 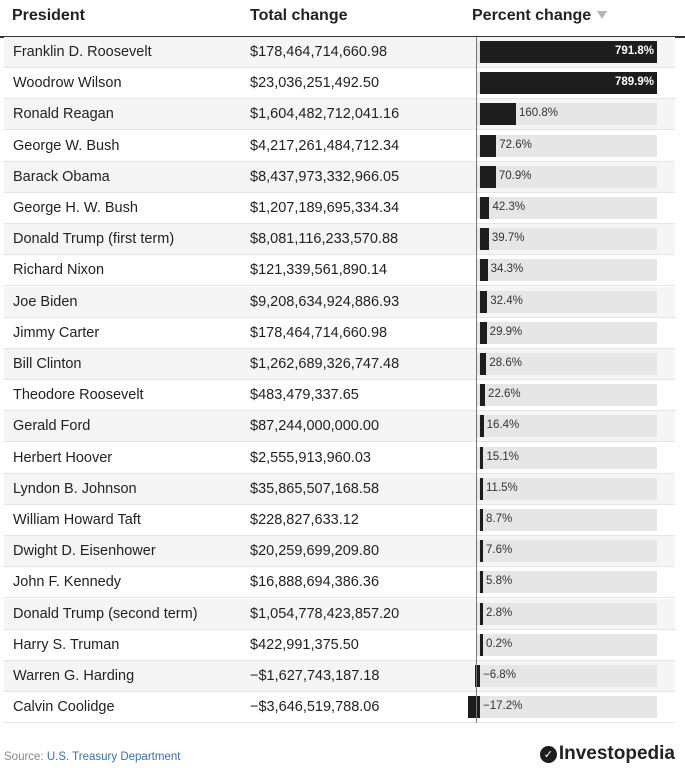 I want to click on percent-bar-track: 11.5%, so click(x=567, y=488).